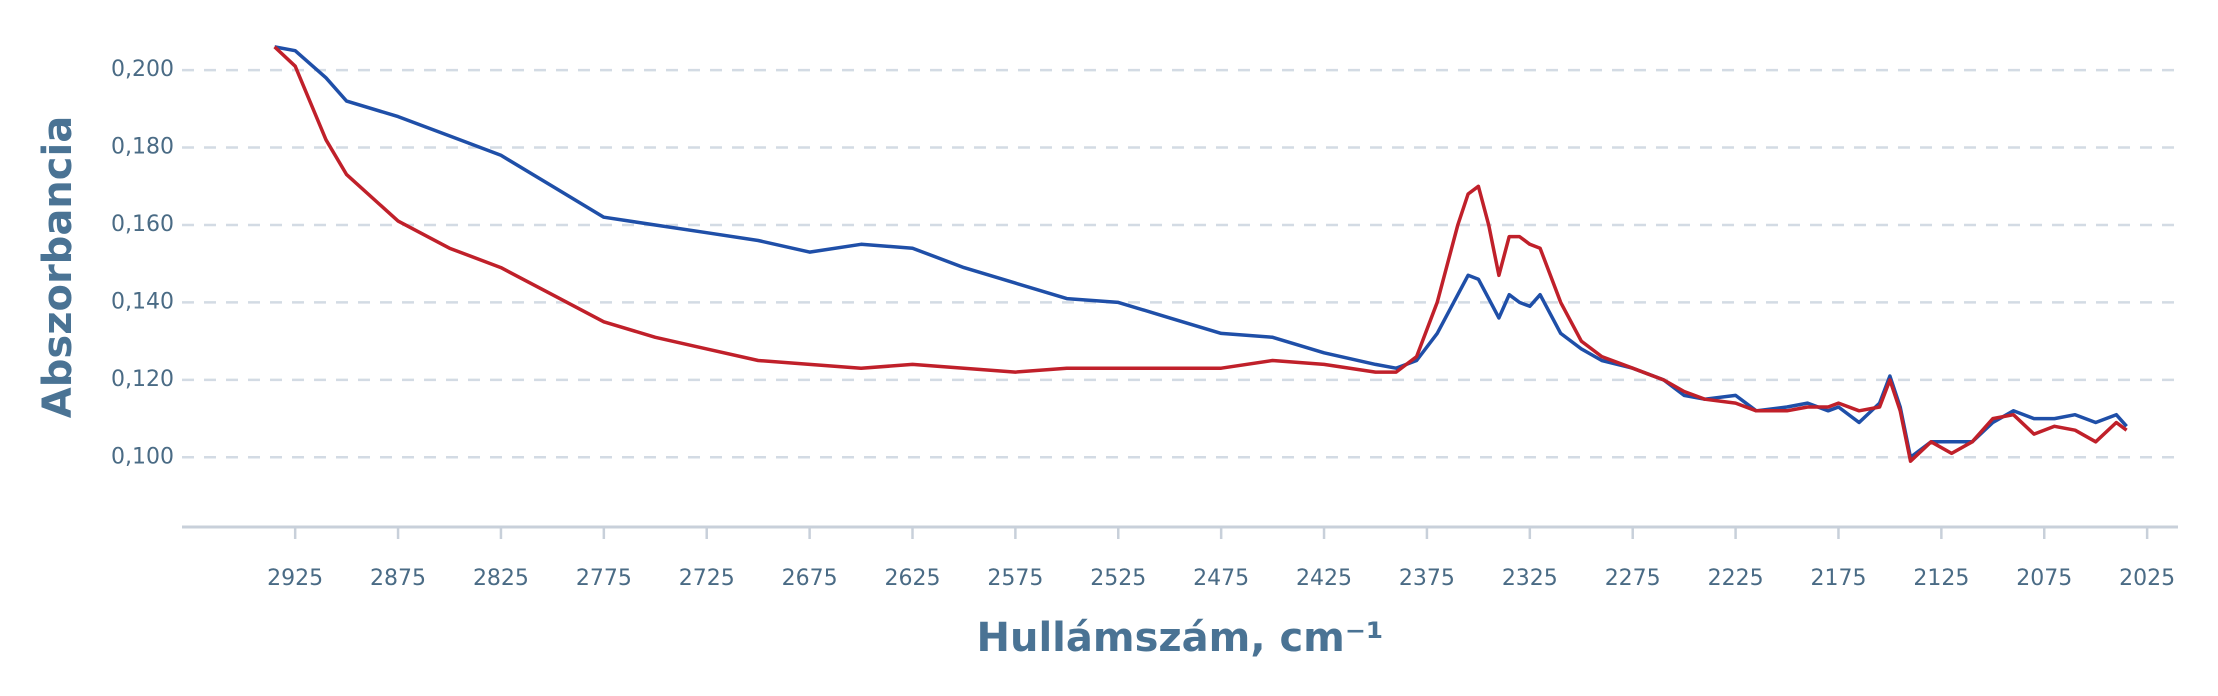 The image size is (2218, 696). I want to click on y-tick-label: 0,120, so click(142, 379).